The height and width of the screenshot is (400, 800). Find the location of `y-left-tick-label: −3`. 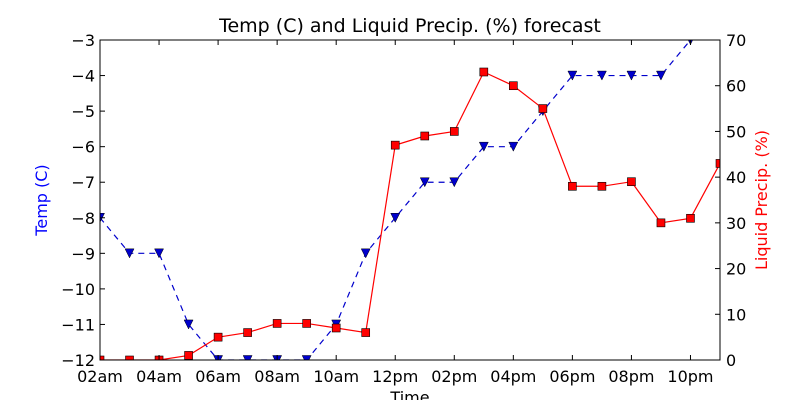

y-left-tick-label: −3 is located at coordinates (83, 40).